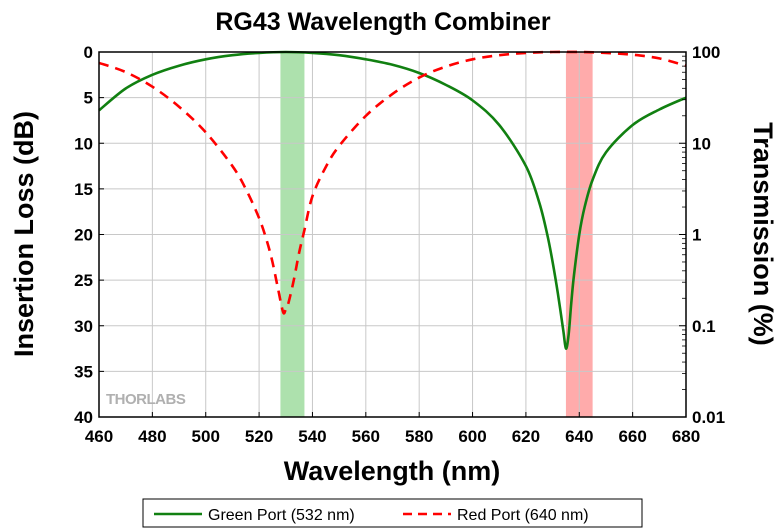 The image size is (780, 529). Describe the element at coordinates (206, 436) in the screenshot. I see `tick-label-x: 500` at that location.